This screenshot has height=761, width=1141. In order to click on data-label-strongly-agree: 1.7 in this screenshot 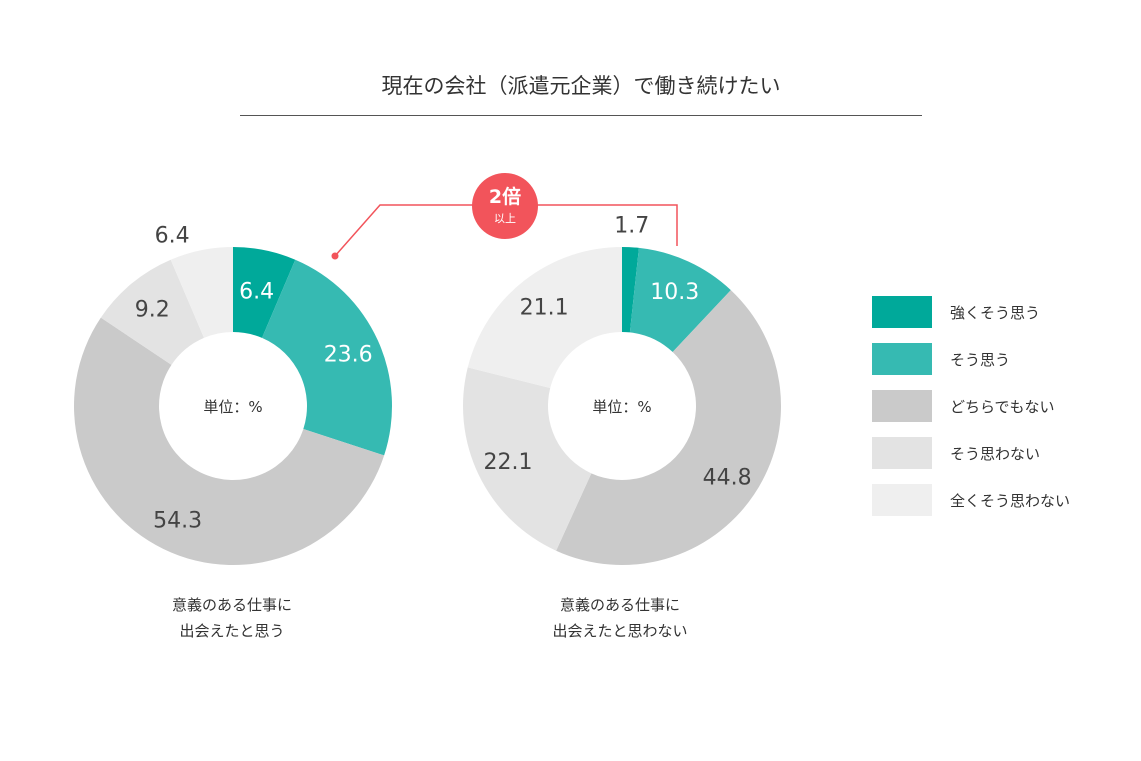, I will do `click(631, 225)`.